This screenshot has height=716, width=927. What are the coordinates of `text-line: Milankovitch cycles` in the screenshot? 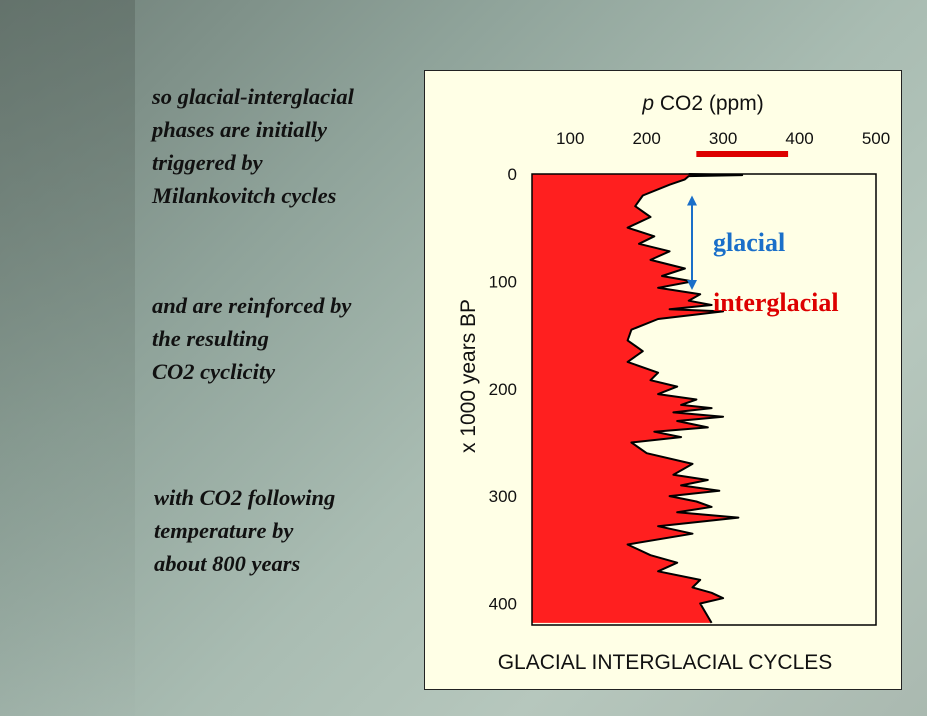 It's located at (244, 195).